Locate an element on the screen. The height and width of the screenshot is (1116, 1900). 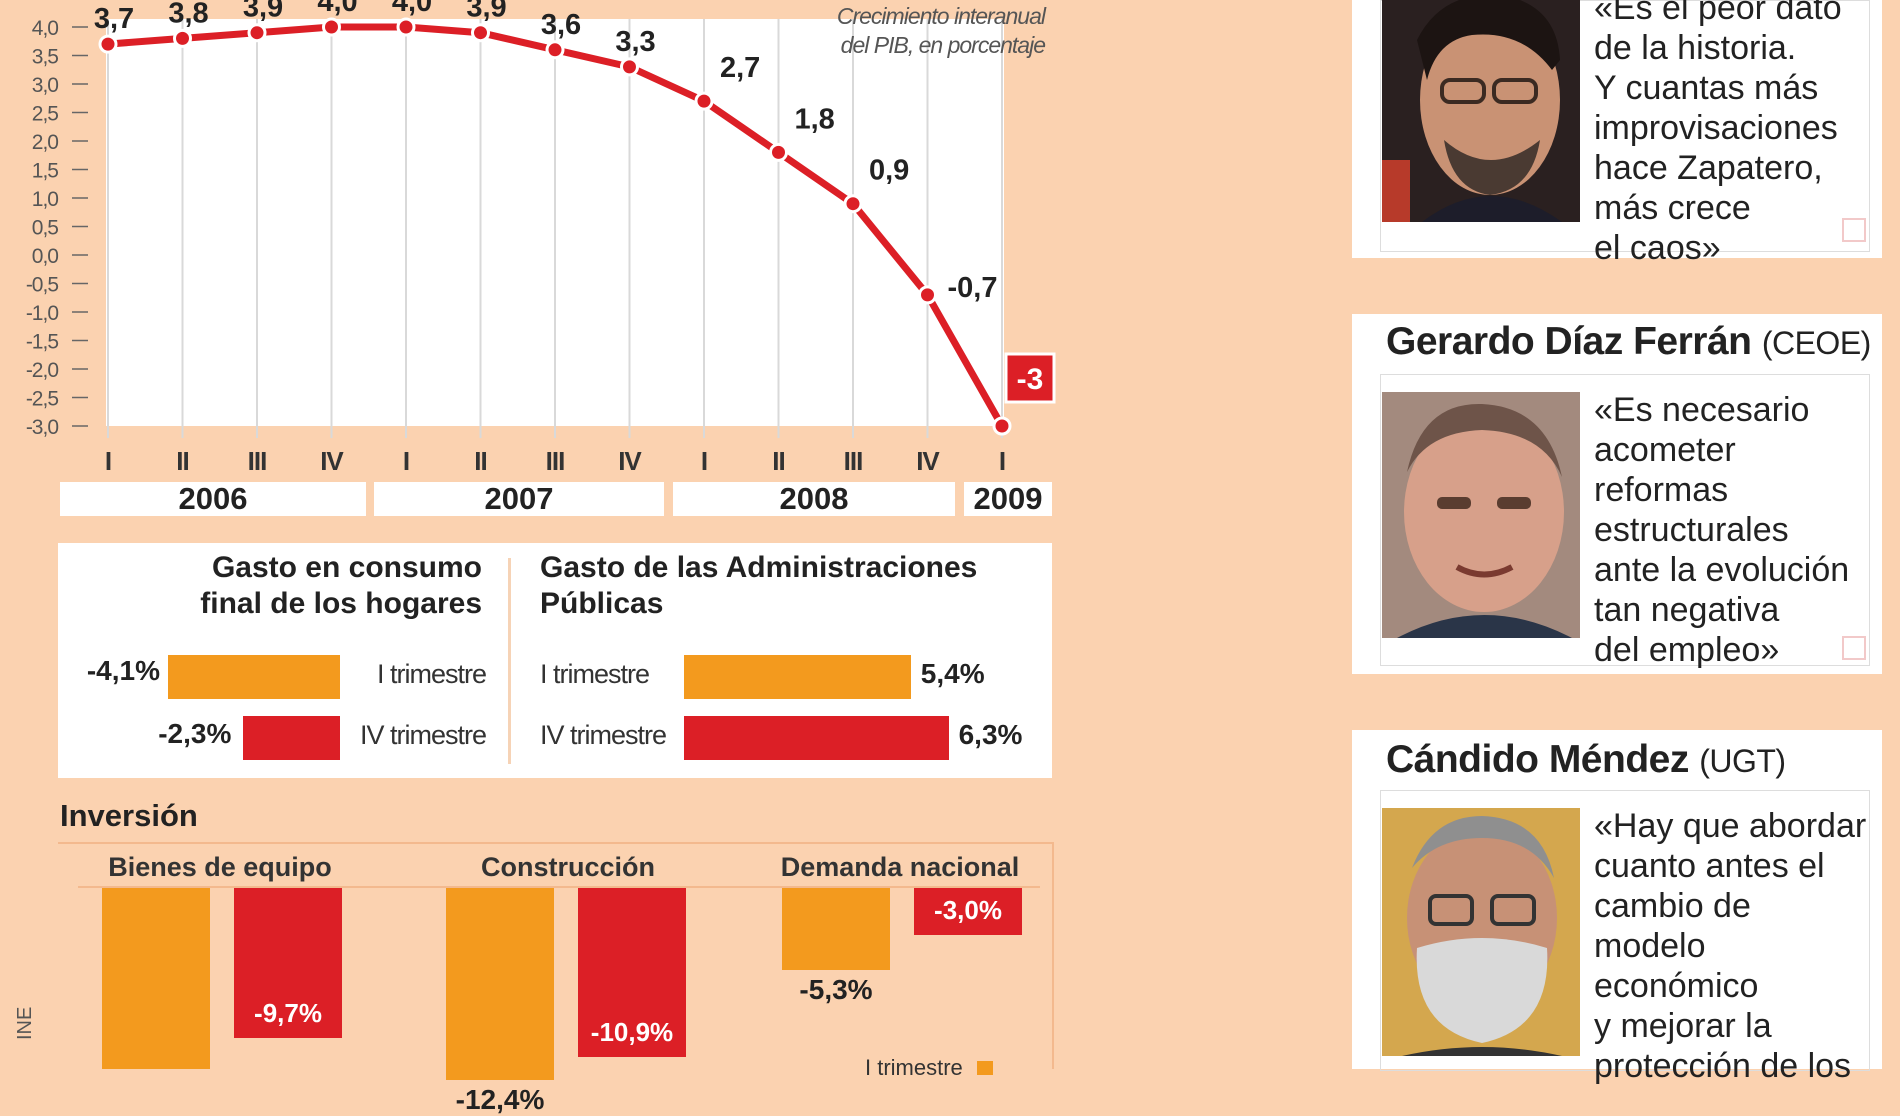
speaker-name: Gerardo Díaz Ferrán is located at coordinates (1569, 341).